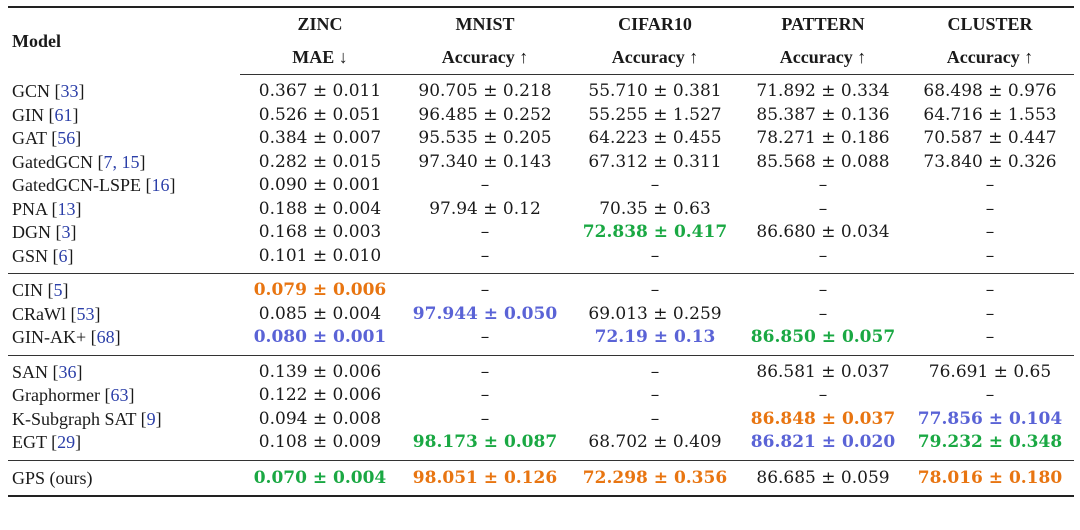  Describe the element at coordinates (66, 442) in the screenshot. I see `citation-link: 29` at that location.